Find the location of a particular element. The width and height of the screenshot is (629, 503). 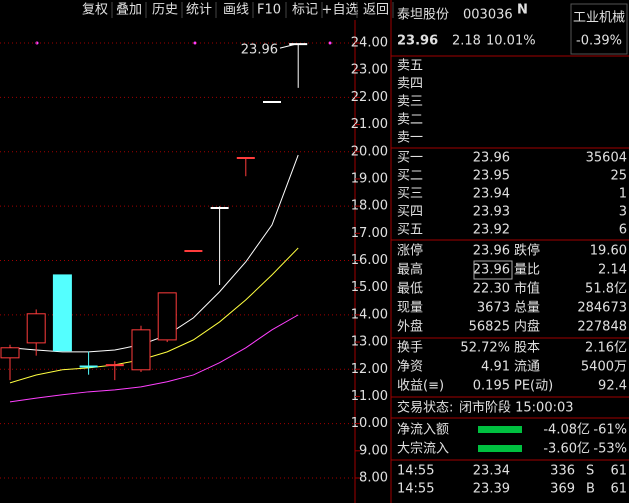

y-tick-label: 16.00 is located at coordinates (369, 260).